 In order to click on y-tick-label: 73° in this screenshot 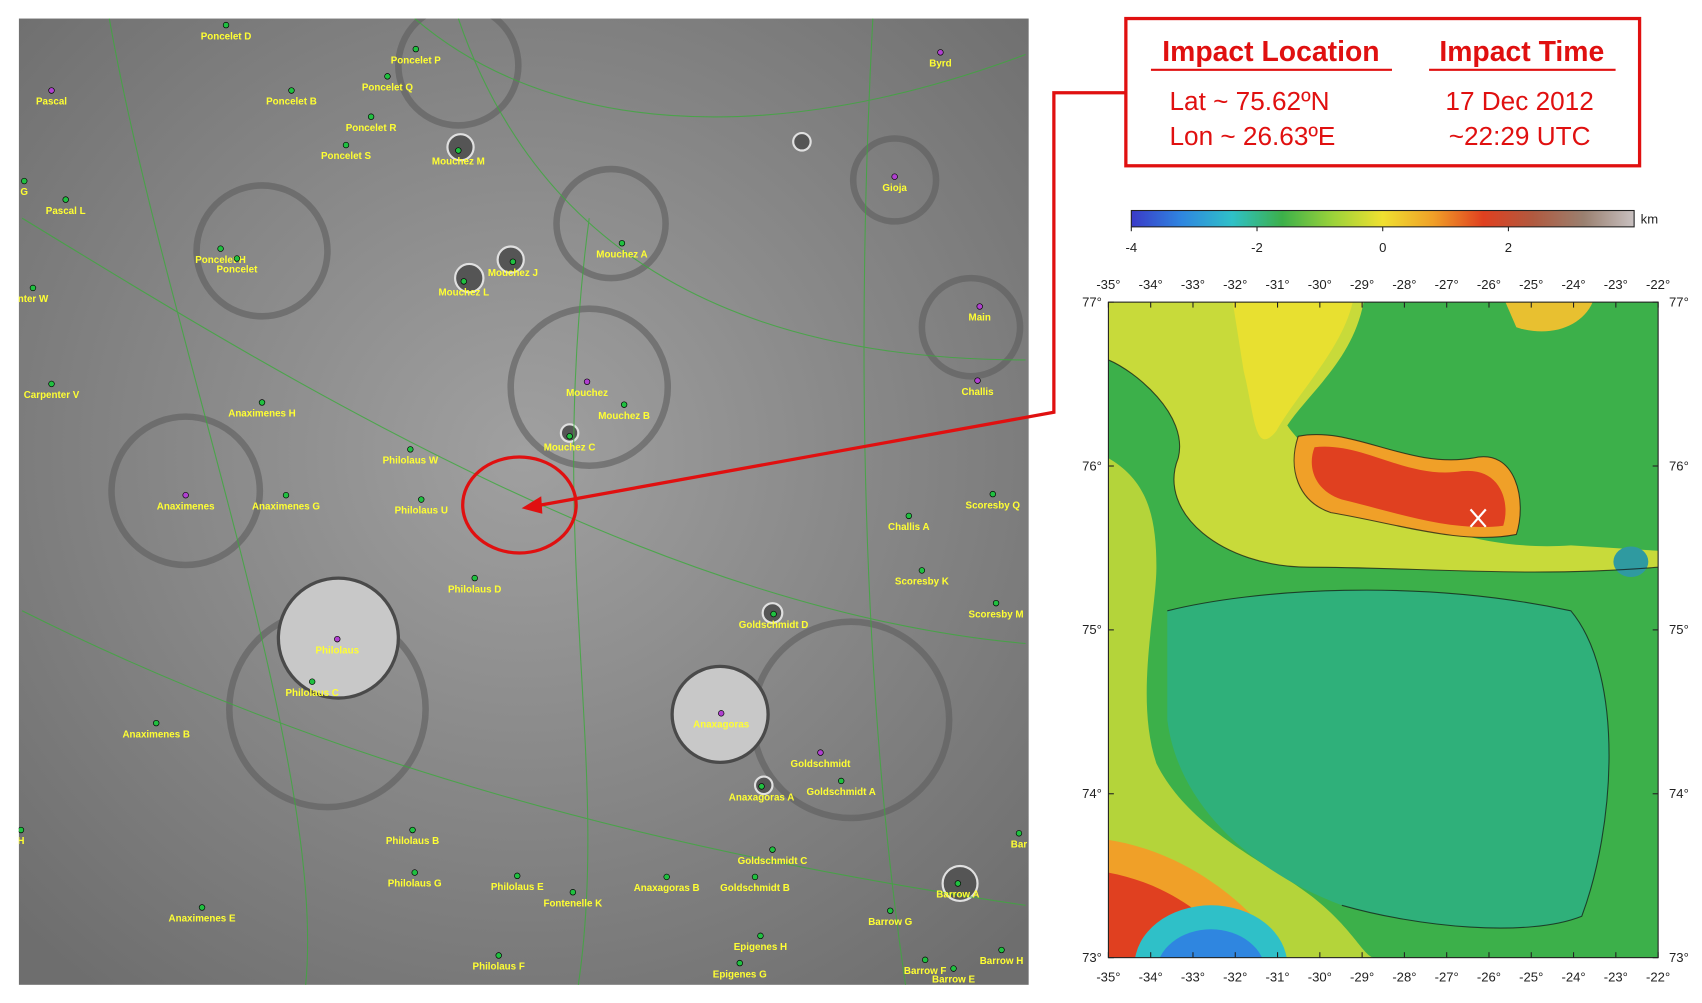, I will do `click(1679, 957)`.